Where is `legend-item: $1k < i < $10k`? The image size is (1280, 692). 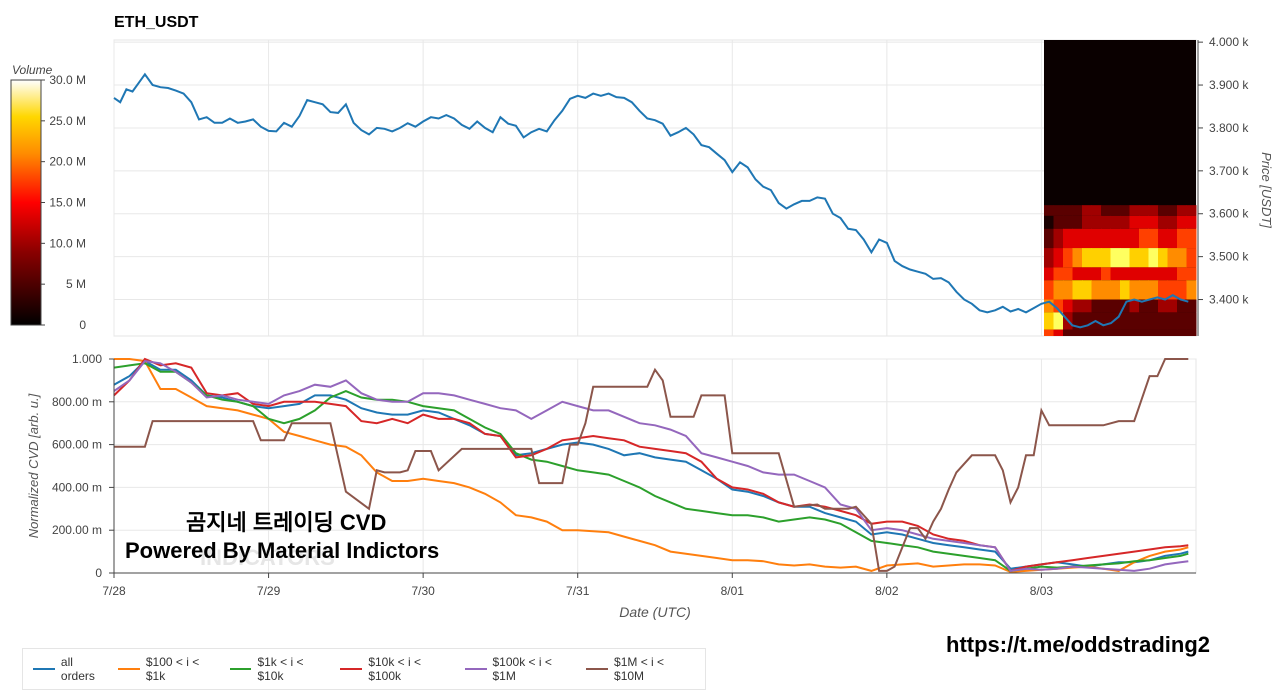
legend-item: $1k < i < $10k is located at coordinates (281, 669).